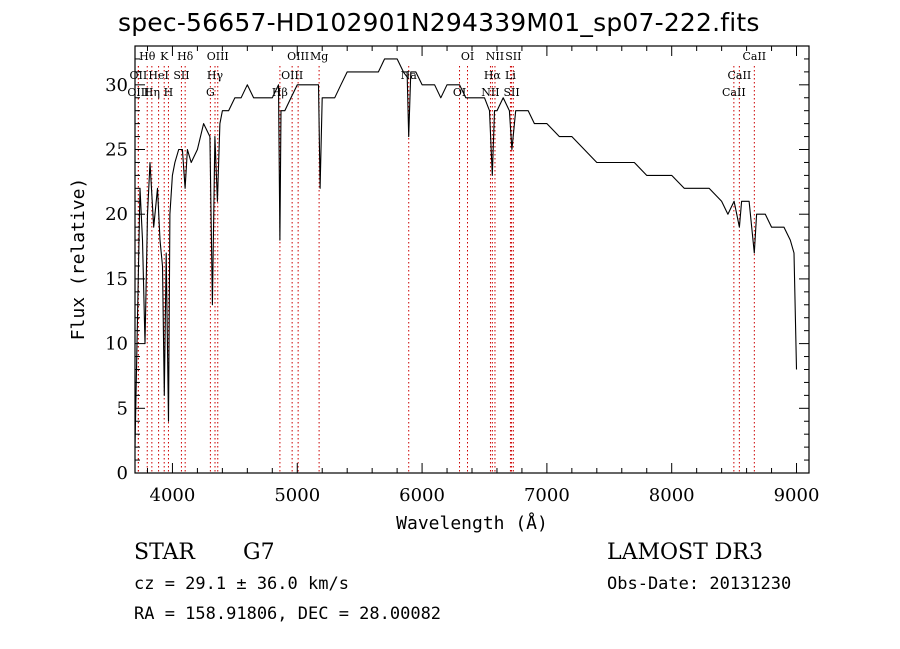  What do you see at coordinates (169, 92) in the screenshot?
I see `line-label-h: H` at bounding box center [169, 92].